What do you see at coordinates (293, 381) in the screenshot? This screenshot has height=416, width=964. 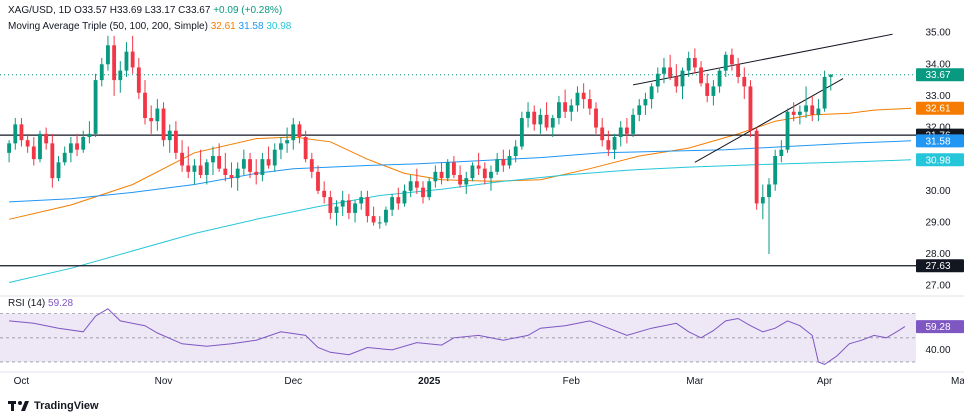 I see `time-tick-label: Dec` at bounding box center [293, 381].